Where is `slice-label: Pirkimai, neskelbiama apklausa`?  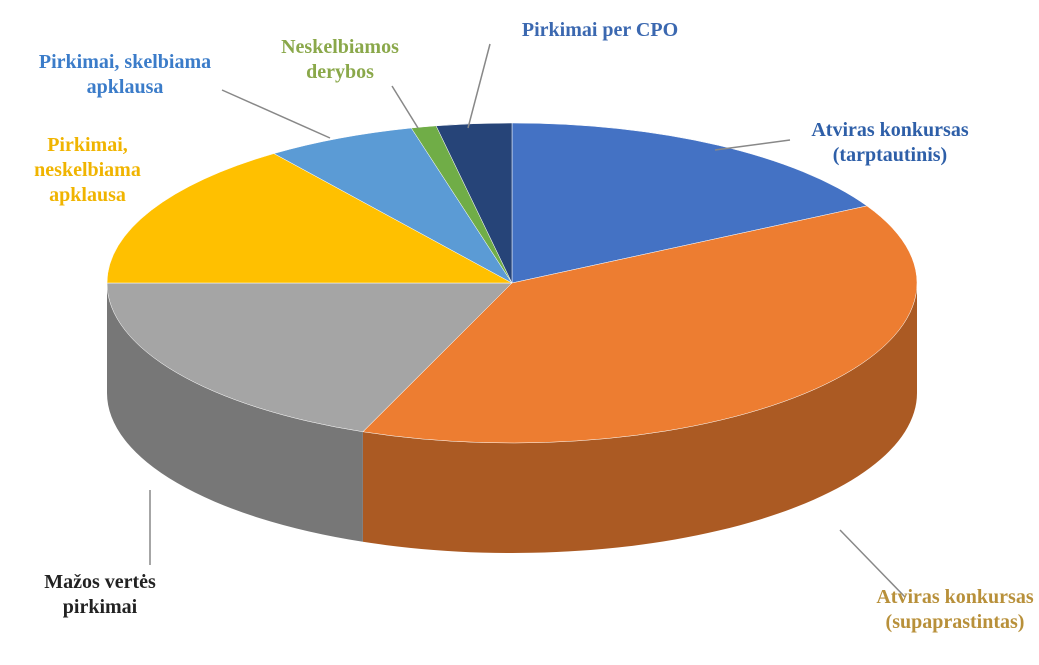 slice-label: Pirkimai, neskelbiama apklausa is located at coordinates (87, 170).